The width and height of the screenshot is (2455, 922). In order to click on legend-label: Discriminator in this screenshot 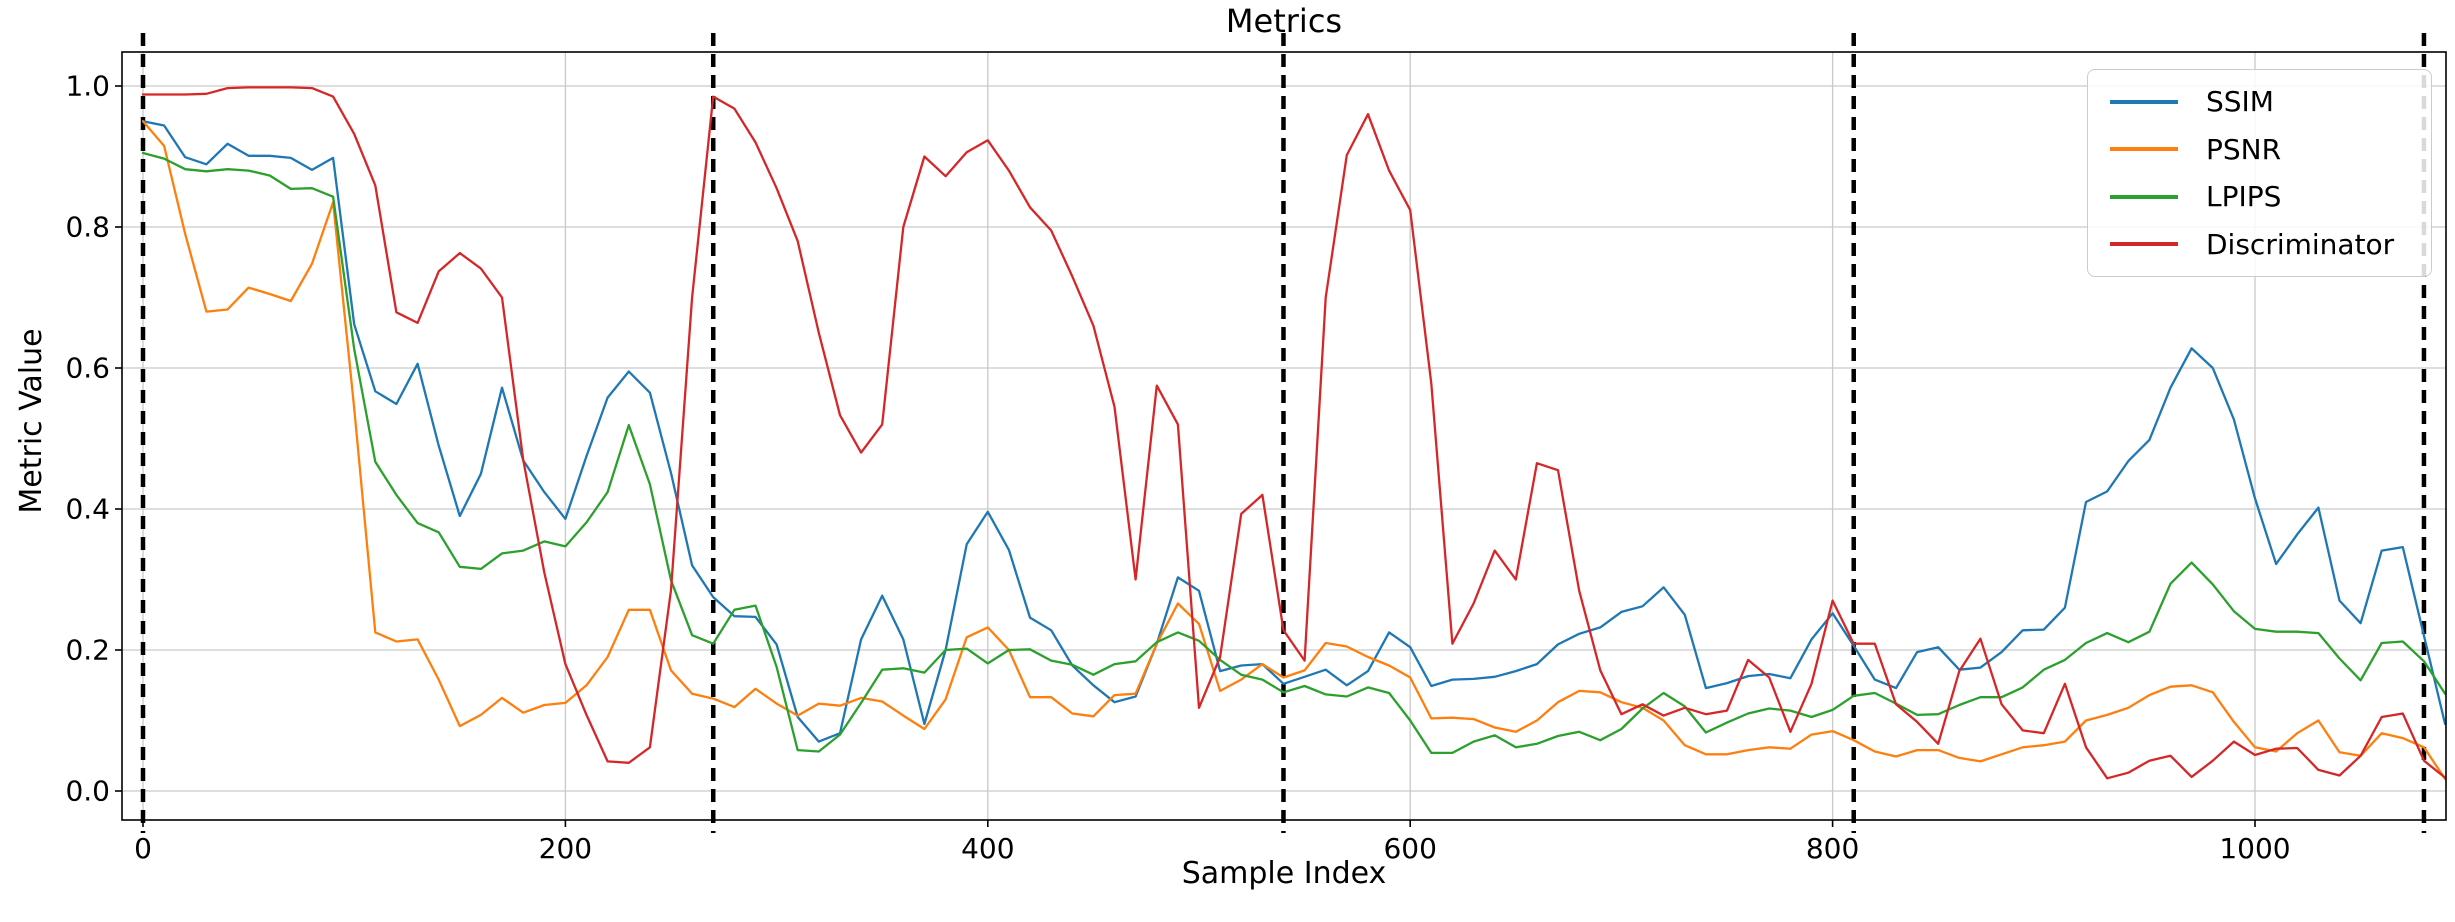, I will do `click(2300, 244)`.